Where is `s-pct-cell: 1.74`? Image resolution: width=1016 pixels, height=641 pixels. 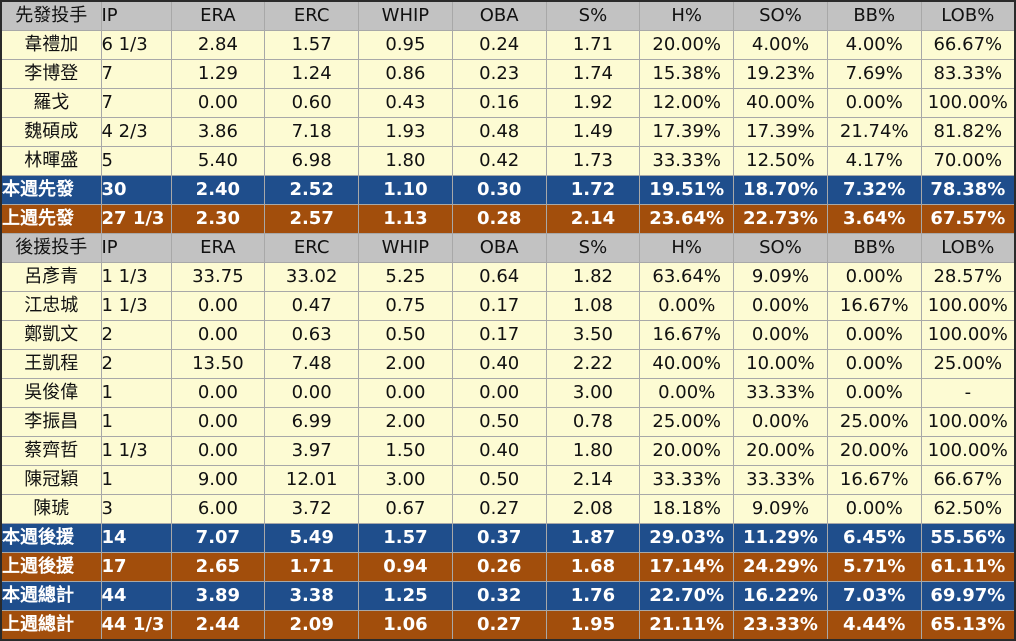 s-pct-cell: 1.74 is located at coordinates (593, 74).